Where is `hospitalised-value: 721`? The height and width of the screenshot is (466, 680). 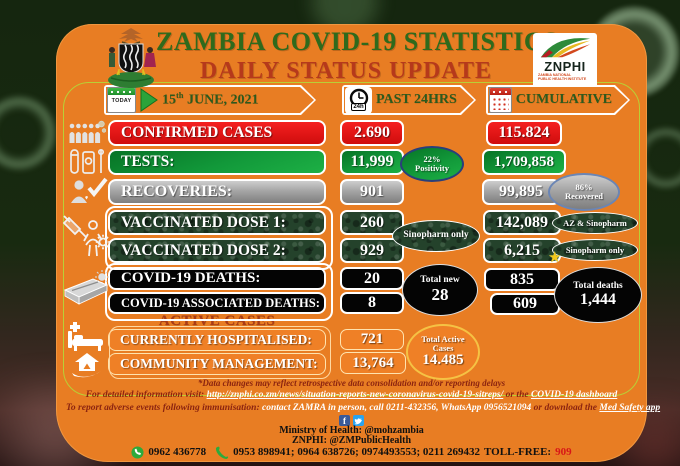 hospitalised-value: 721 is located at coordinates (372, 339).